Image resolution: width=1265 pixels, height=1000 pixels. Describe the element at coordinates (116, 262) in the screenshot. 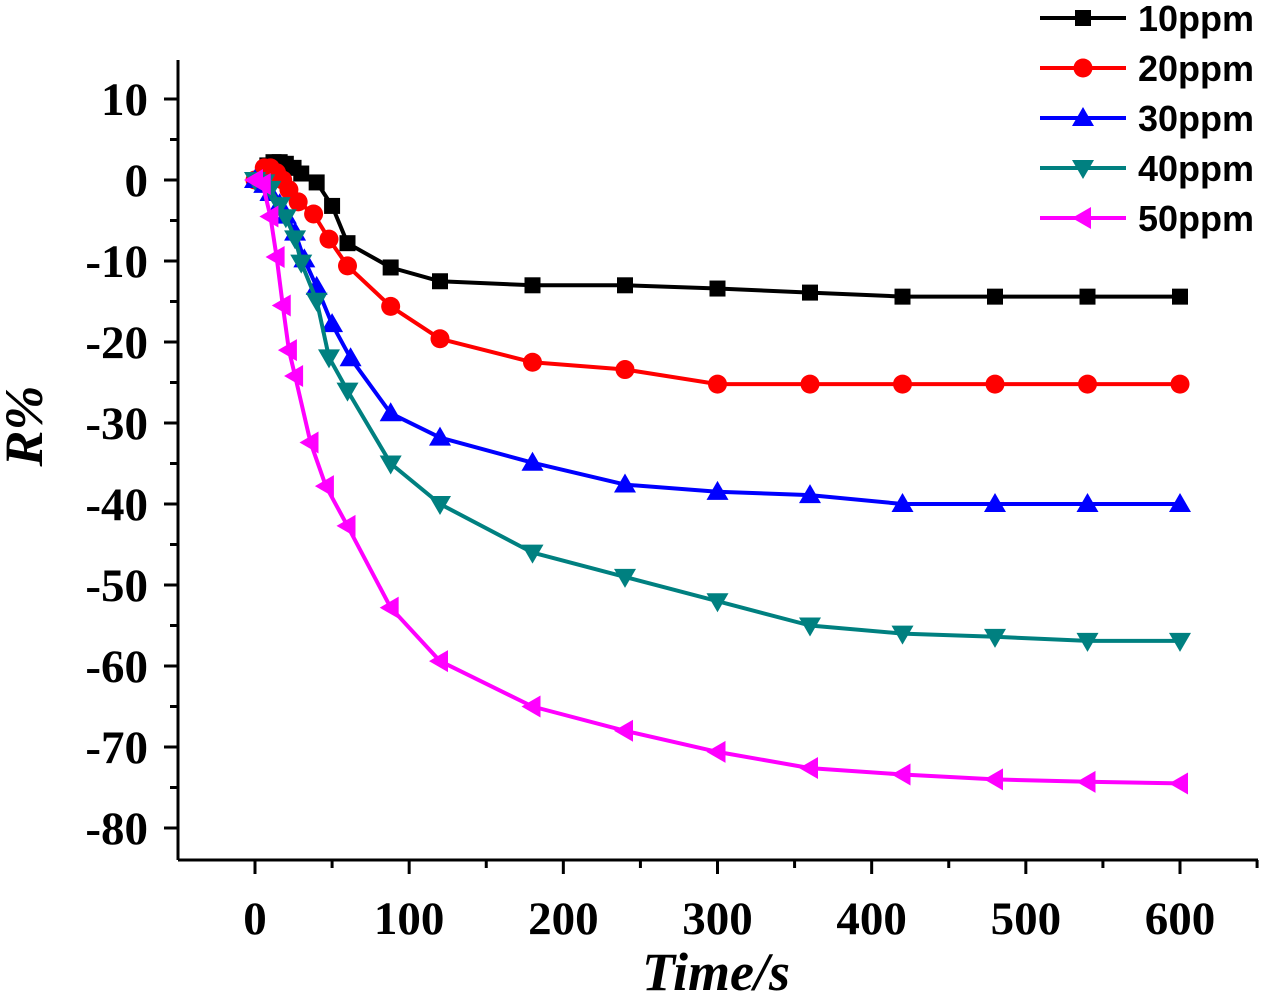

I see `y-tick-label: -10` at that location.